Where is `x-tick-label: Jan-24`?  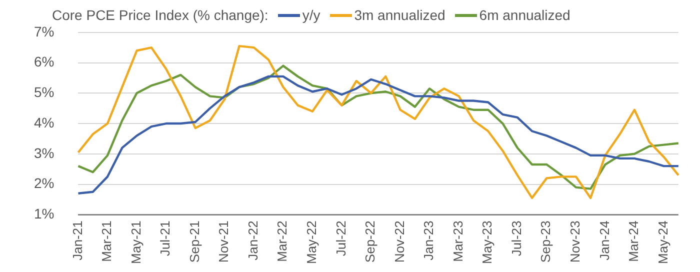
x-tick-label: Jan-24 is located at coordinates (604, 240).